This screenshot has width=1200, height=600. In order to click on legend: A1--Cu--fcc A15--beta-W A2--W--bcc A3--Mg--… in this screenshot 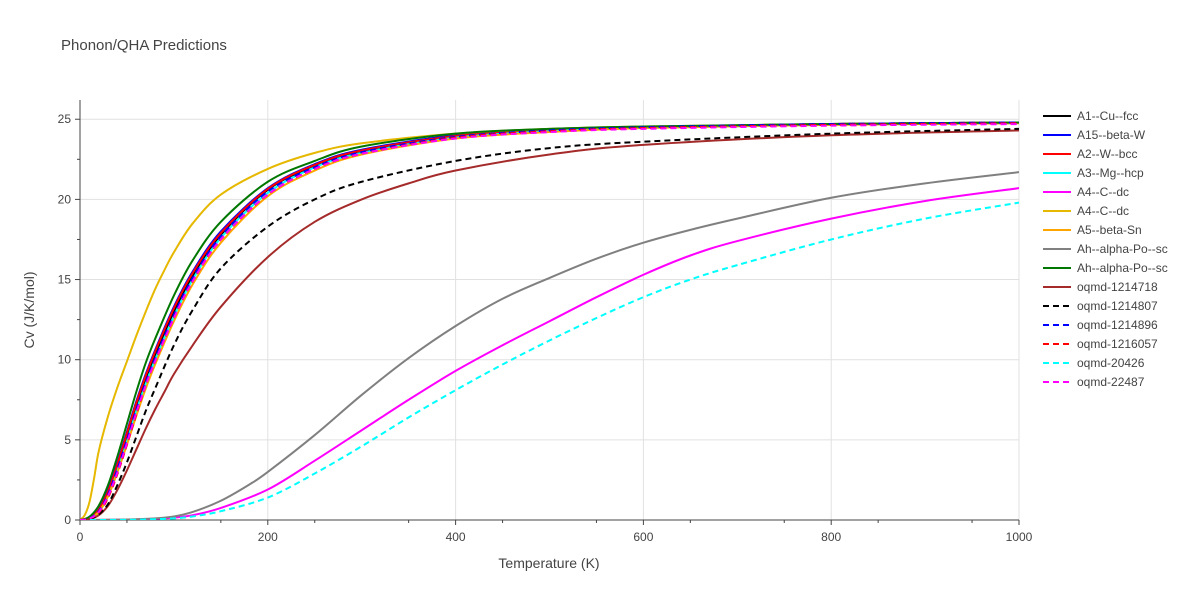, I will do `click(1105, 249)`.